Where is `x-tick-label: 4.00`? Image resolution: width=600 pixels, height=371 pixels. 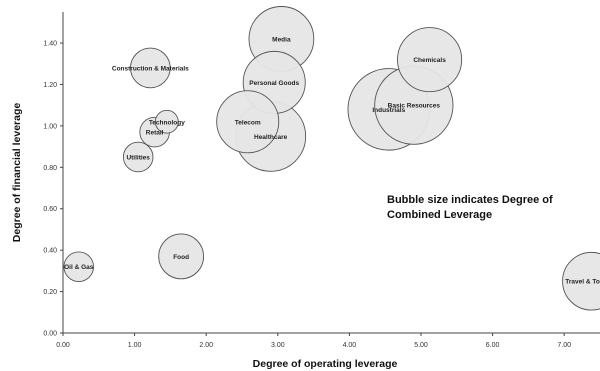 x-tick-label: 4.00 is located at coordinates (350, 345).